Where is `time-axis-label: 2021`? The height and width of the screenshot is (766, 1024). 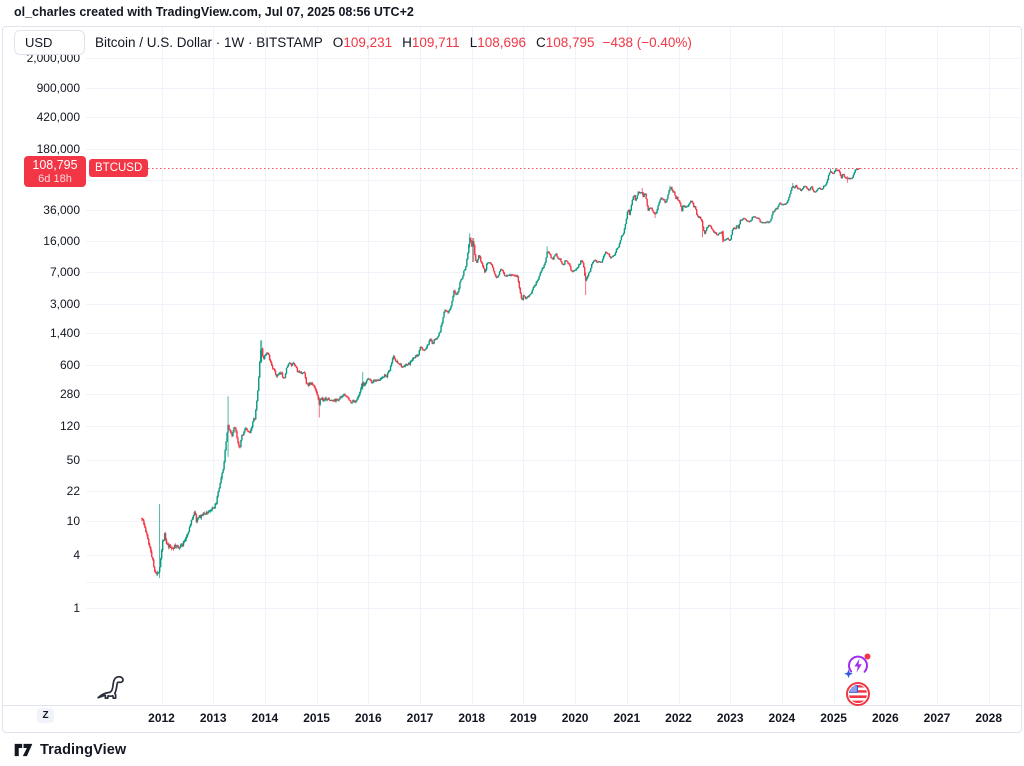 time-axis-label: 2021 is located at coordinates (627, 718).